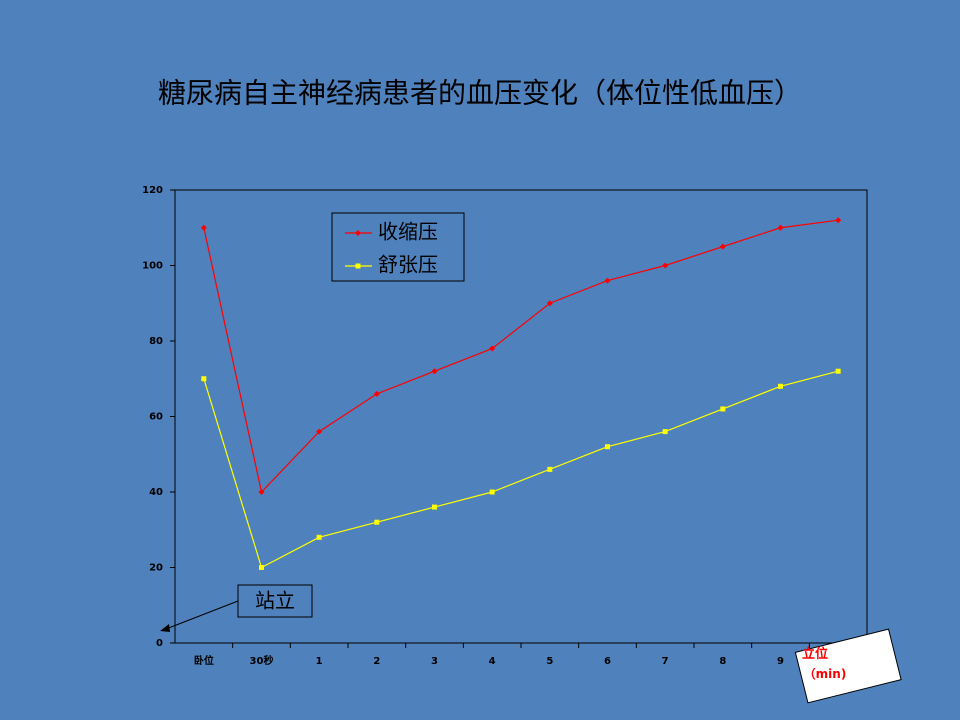  What do you see at coordinates (376, 661) in the screenshot?
I see `x-tick-label: 2` at bounding box center [376, 661].